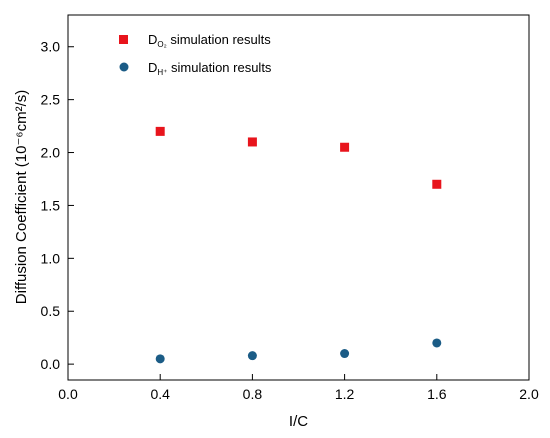  What do you see at coordinates (68, 394) in the screenshot?
I see `x-tick-label: 0.0` at bounding box center [68, 394].